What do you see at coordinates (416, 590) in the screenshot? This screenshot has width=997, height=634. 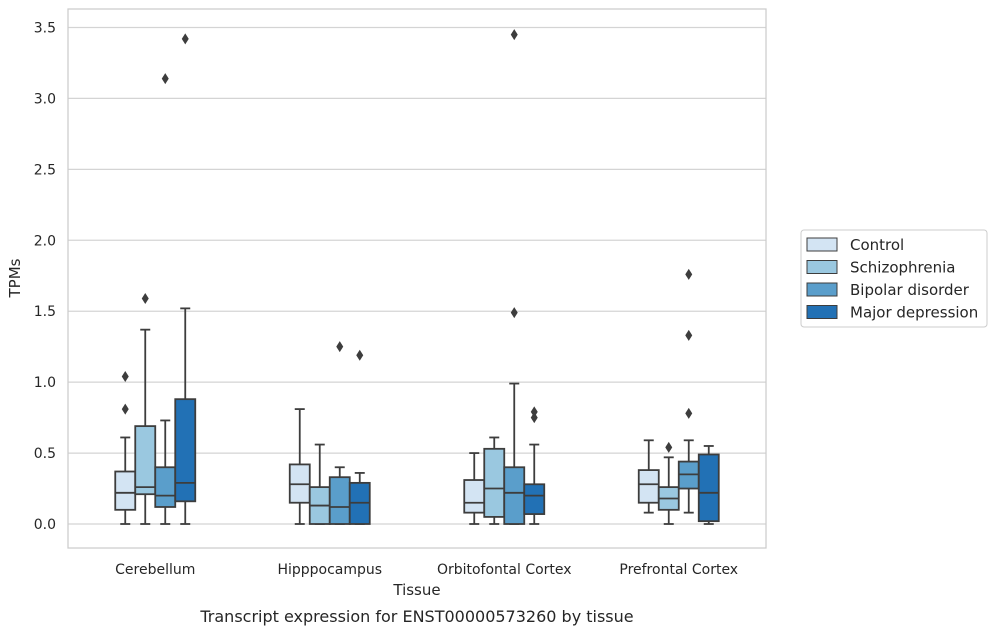 I see `x-axis-label: Tissue` at bounding box center [416, 590].